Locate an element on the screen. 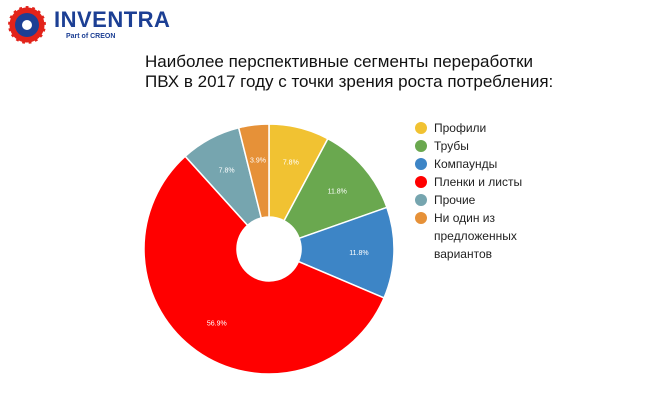 The image size is (662, 409). slice-label-5: 7.8% is located at coordinates (227, 171).